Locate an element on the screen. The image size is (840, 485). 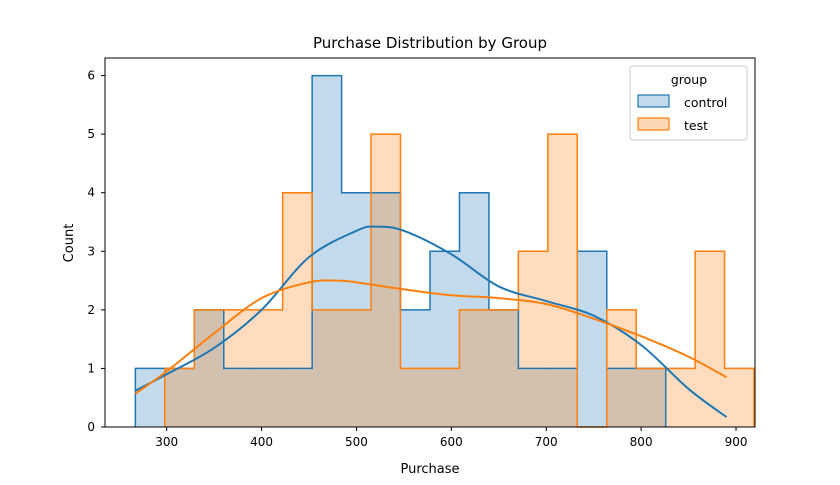
x-tick-label: 800 is located at coordinates (641, 442).